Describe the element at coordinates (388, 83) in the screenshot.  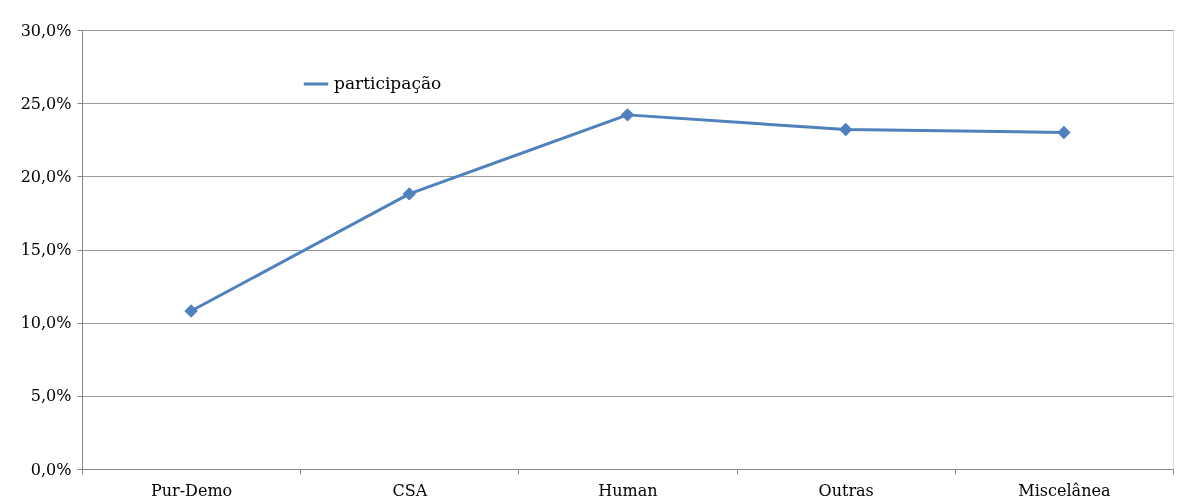
I see `legend-label: participação` at that location.